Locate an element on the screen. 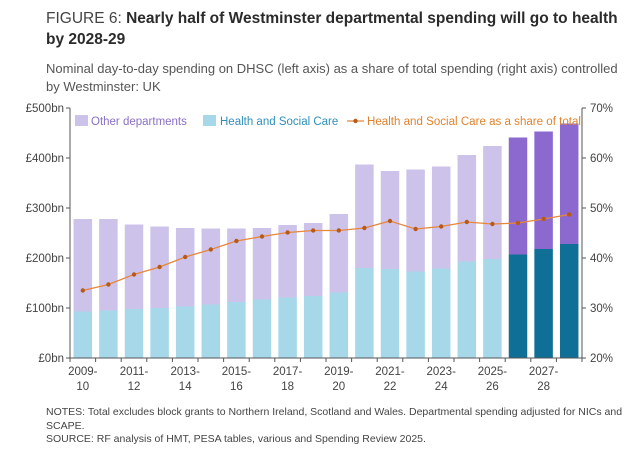 This screenshot has width=634, height=465. x-tick-label-line2: 14 is located at coordinates (185, 387).